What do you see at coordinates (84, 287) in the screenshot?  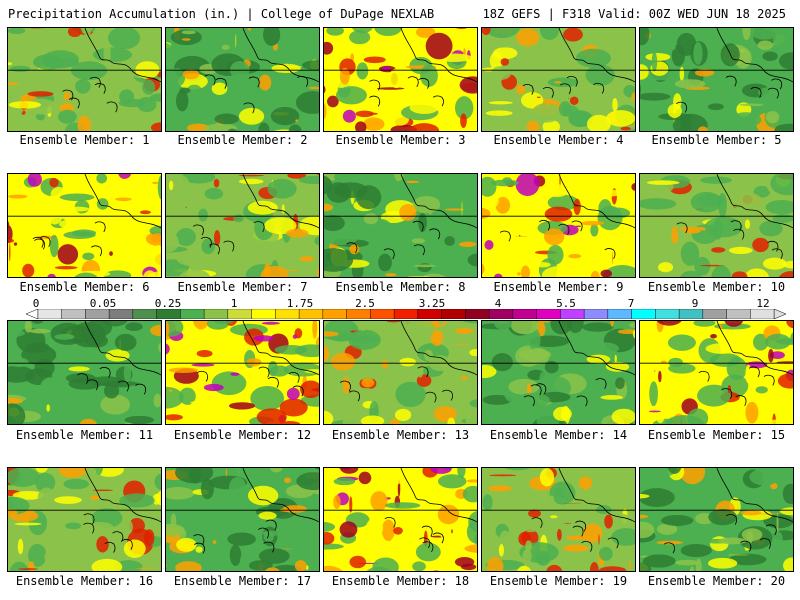 I see `ensemble-member-label: Ensemble Member: 6` at bounding box center [84, 287].